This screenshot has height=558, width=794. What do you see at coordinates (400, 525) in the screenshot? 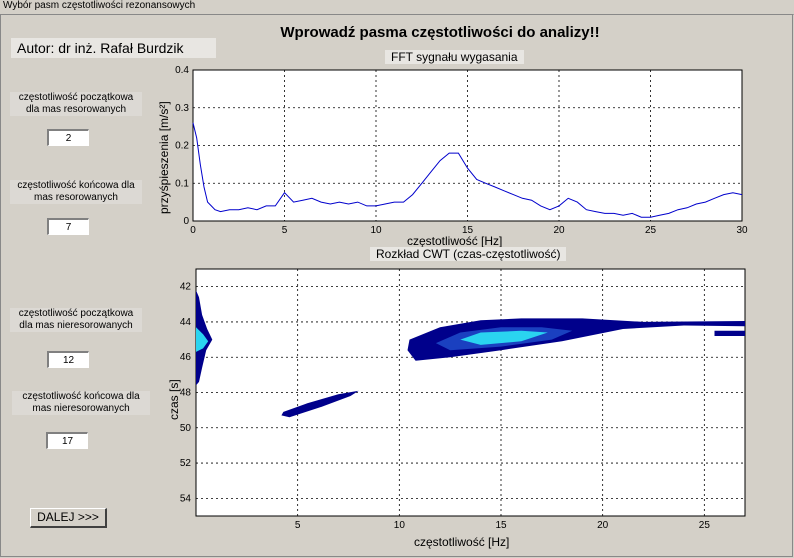
I see `cwt-xtick-label: 10` at bounding box center [400, 525].